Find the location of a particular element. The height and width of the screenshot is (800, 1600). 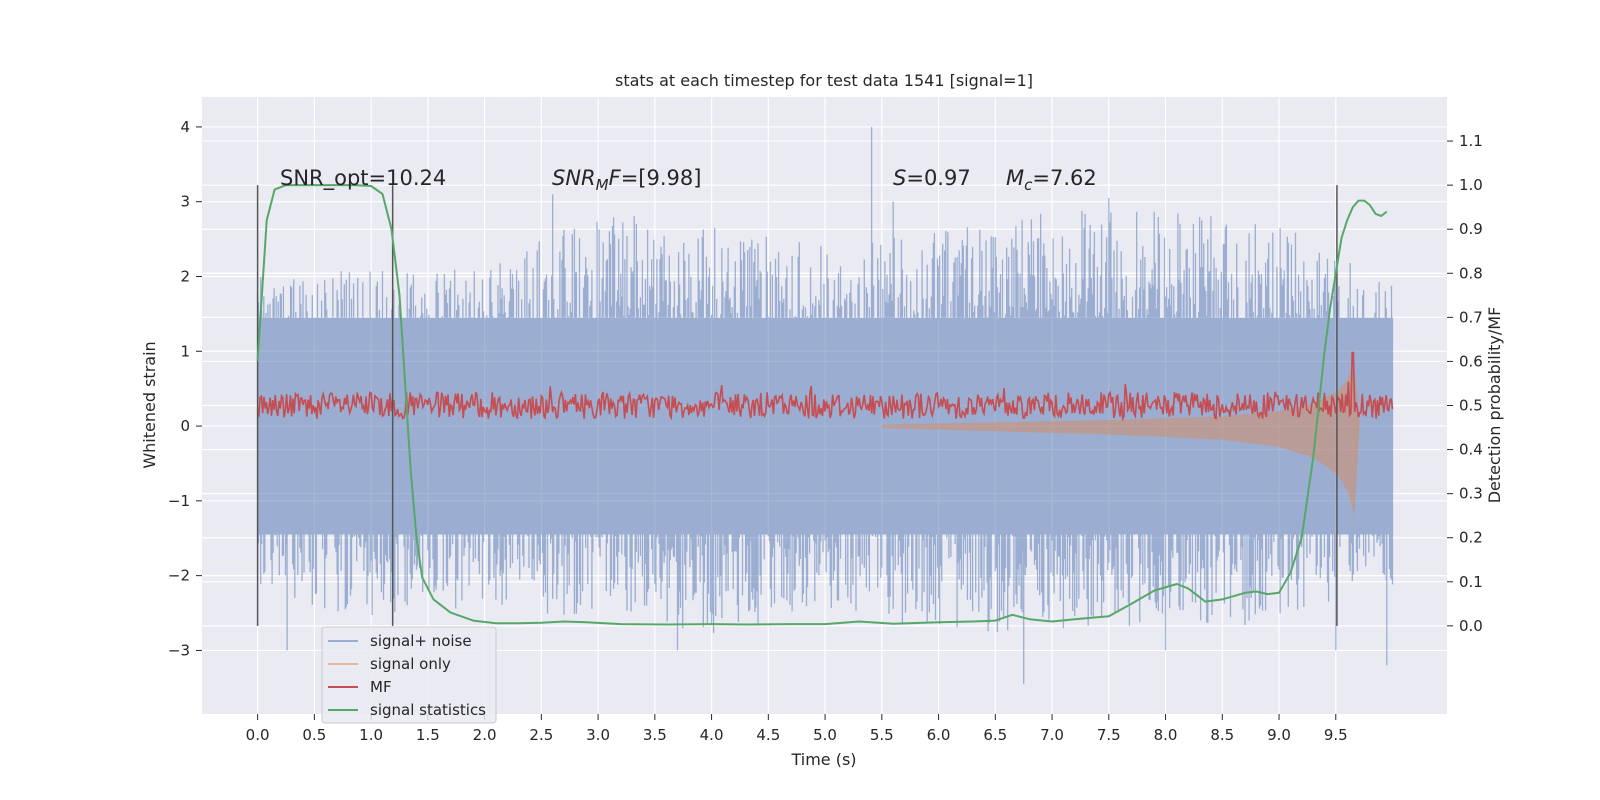

annotation-snr-mf: SNRMF=[9.98] is located at coordinates (626, 180).